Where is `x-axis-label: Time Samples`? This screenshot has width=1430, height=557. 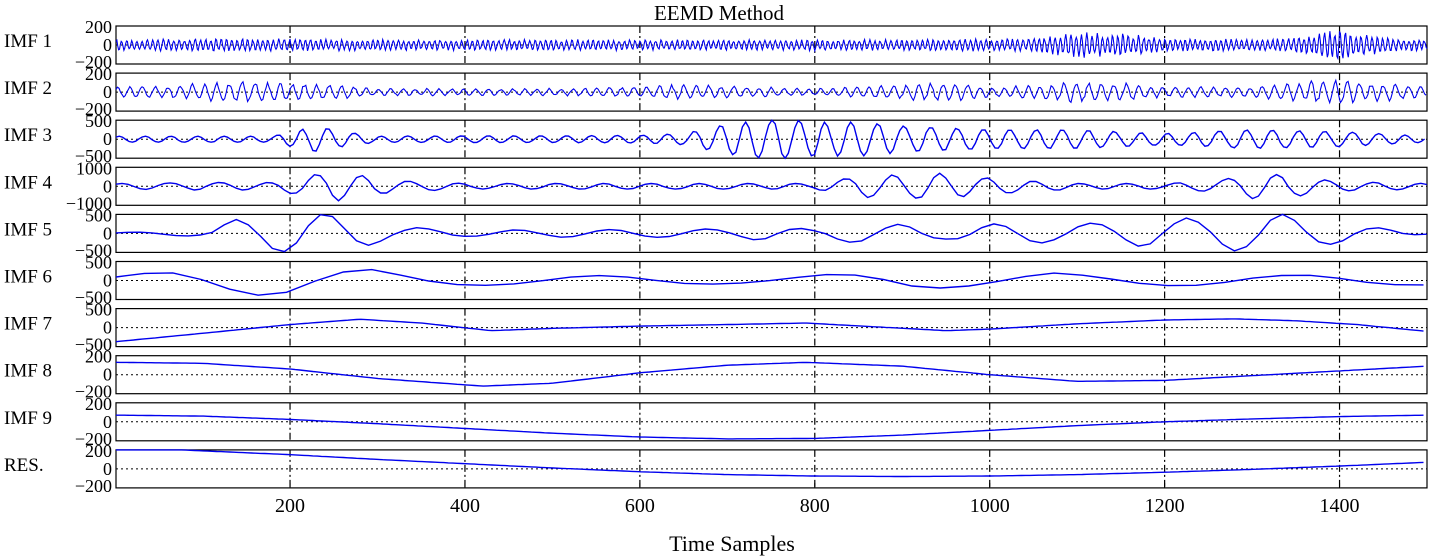 x-axis-label: Time Samples is located at coordinates (732, 543).